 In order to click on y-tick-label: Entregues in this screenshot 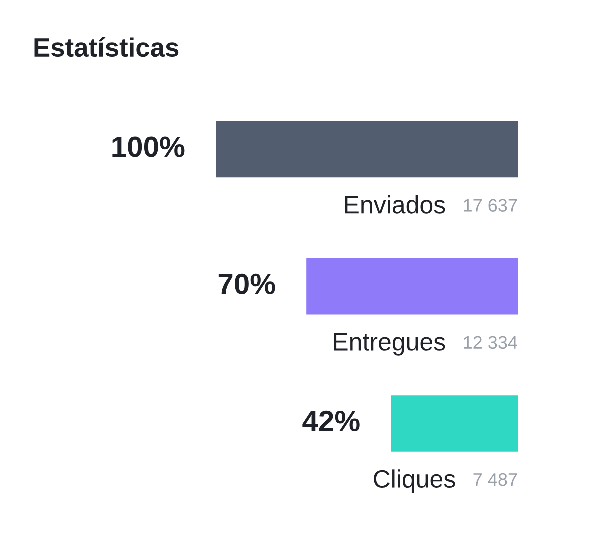, I will do `click(390, 344)`.